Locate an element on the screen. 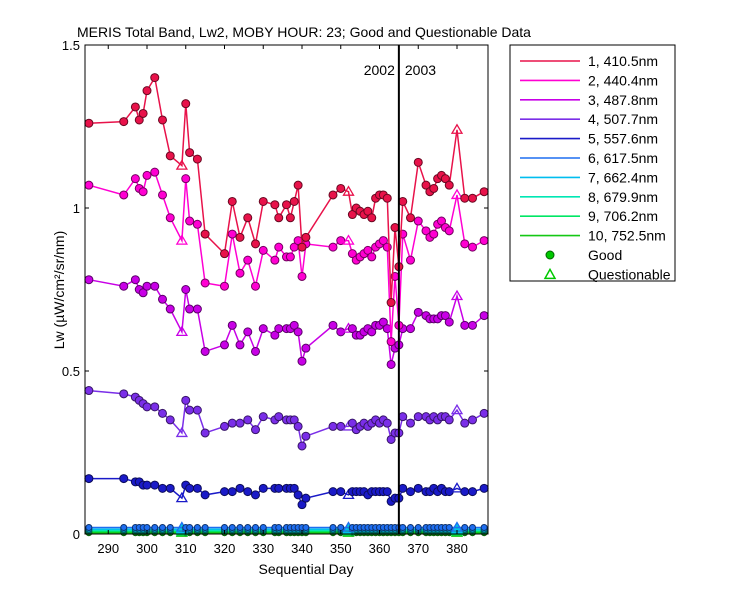 Image resolution: width=750 pixels, height=600 pixels. y-tick-label: 1.5 is located at coordinates (71, 45).